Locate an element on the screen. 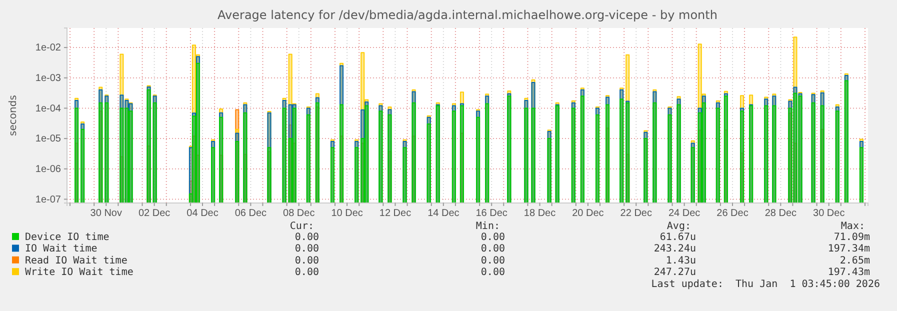 Image resolution: width=897 pixels, height=311 pixels. legend-label: IO Wait time is located at coordinates (61, 249).